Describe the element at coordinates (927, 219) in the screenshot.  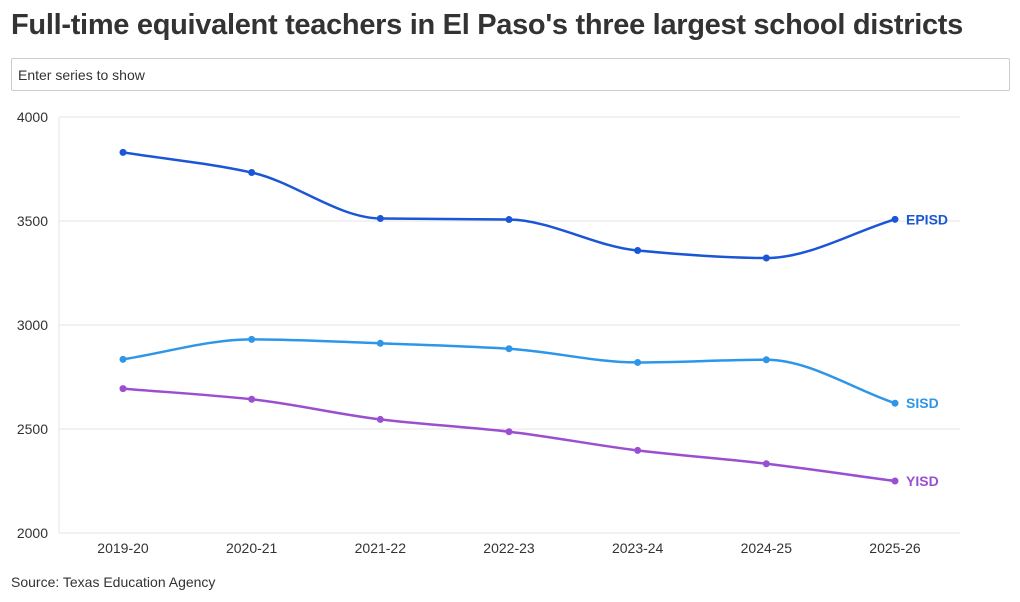
I see `series-label-episd: EPISD` at that location.